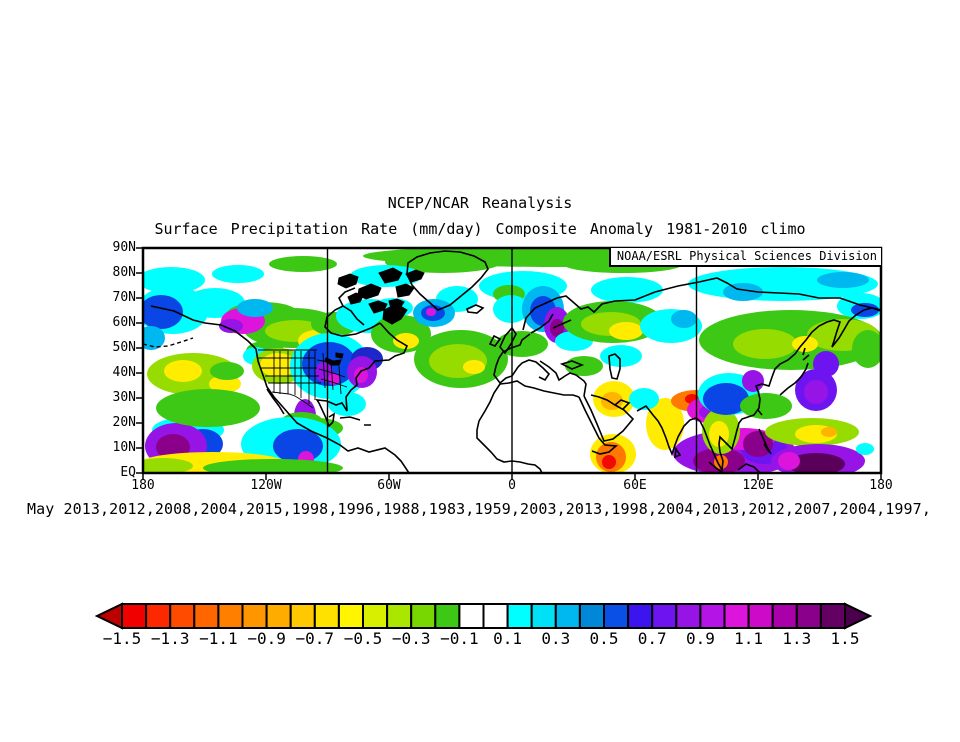  Describe the element at coordinates (363, 638) in the screenshot. I see `colorbar-label: −0.5` at that location.